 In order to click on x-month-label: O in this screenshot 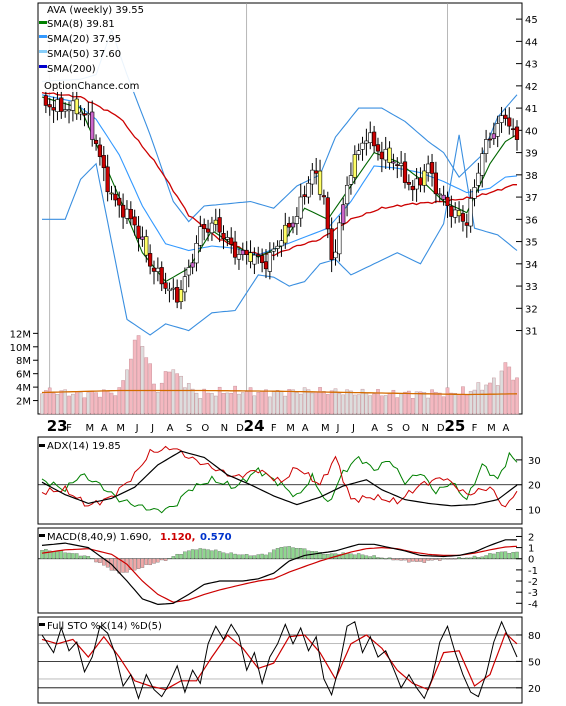, I will do `click(205, 428)`.